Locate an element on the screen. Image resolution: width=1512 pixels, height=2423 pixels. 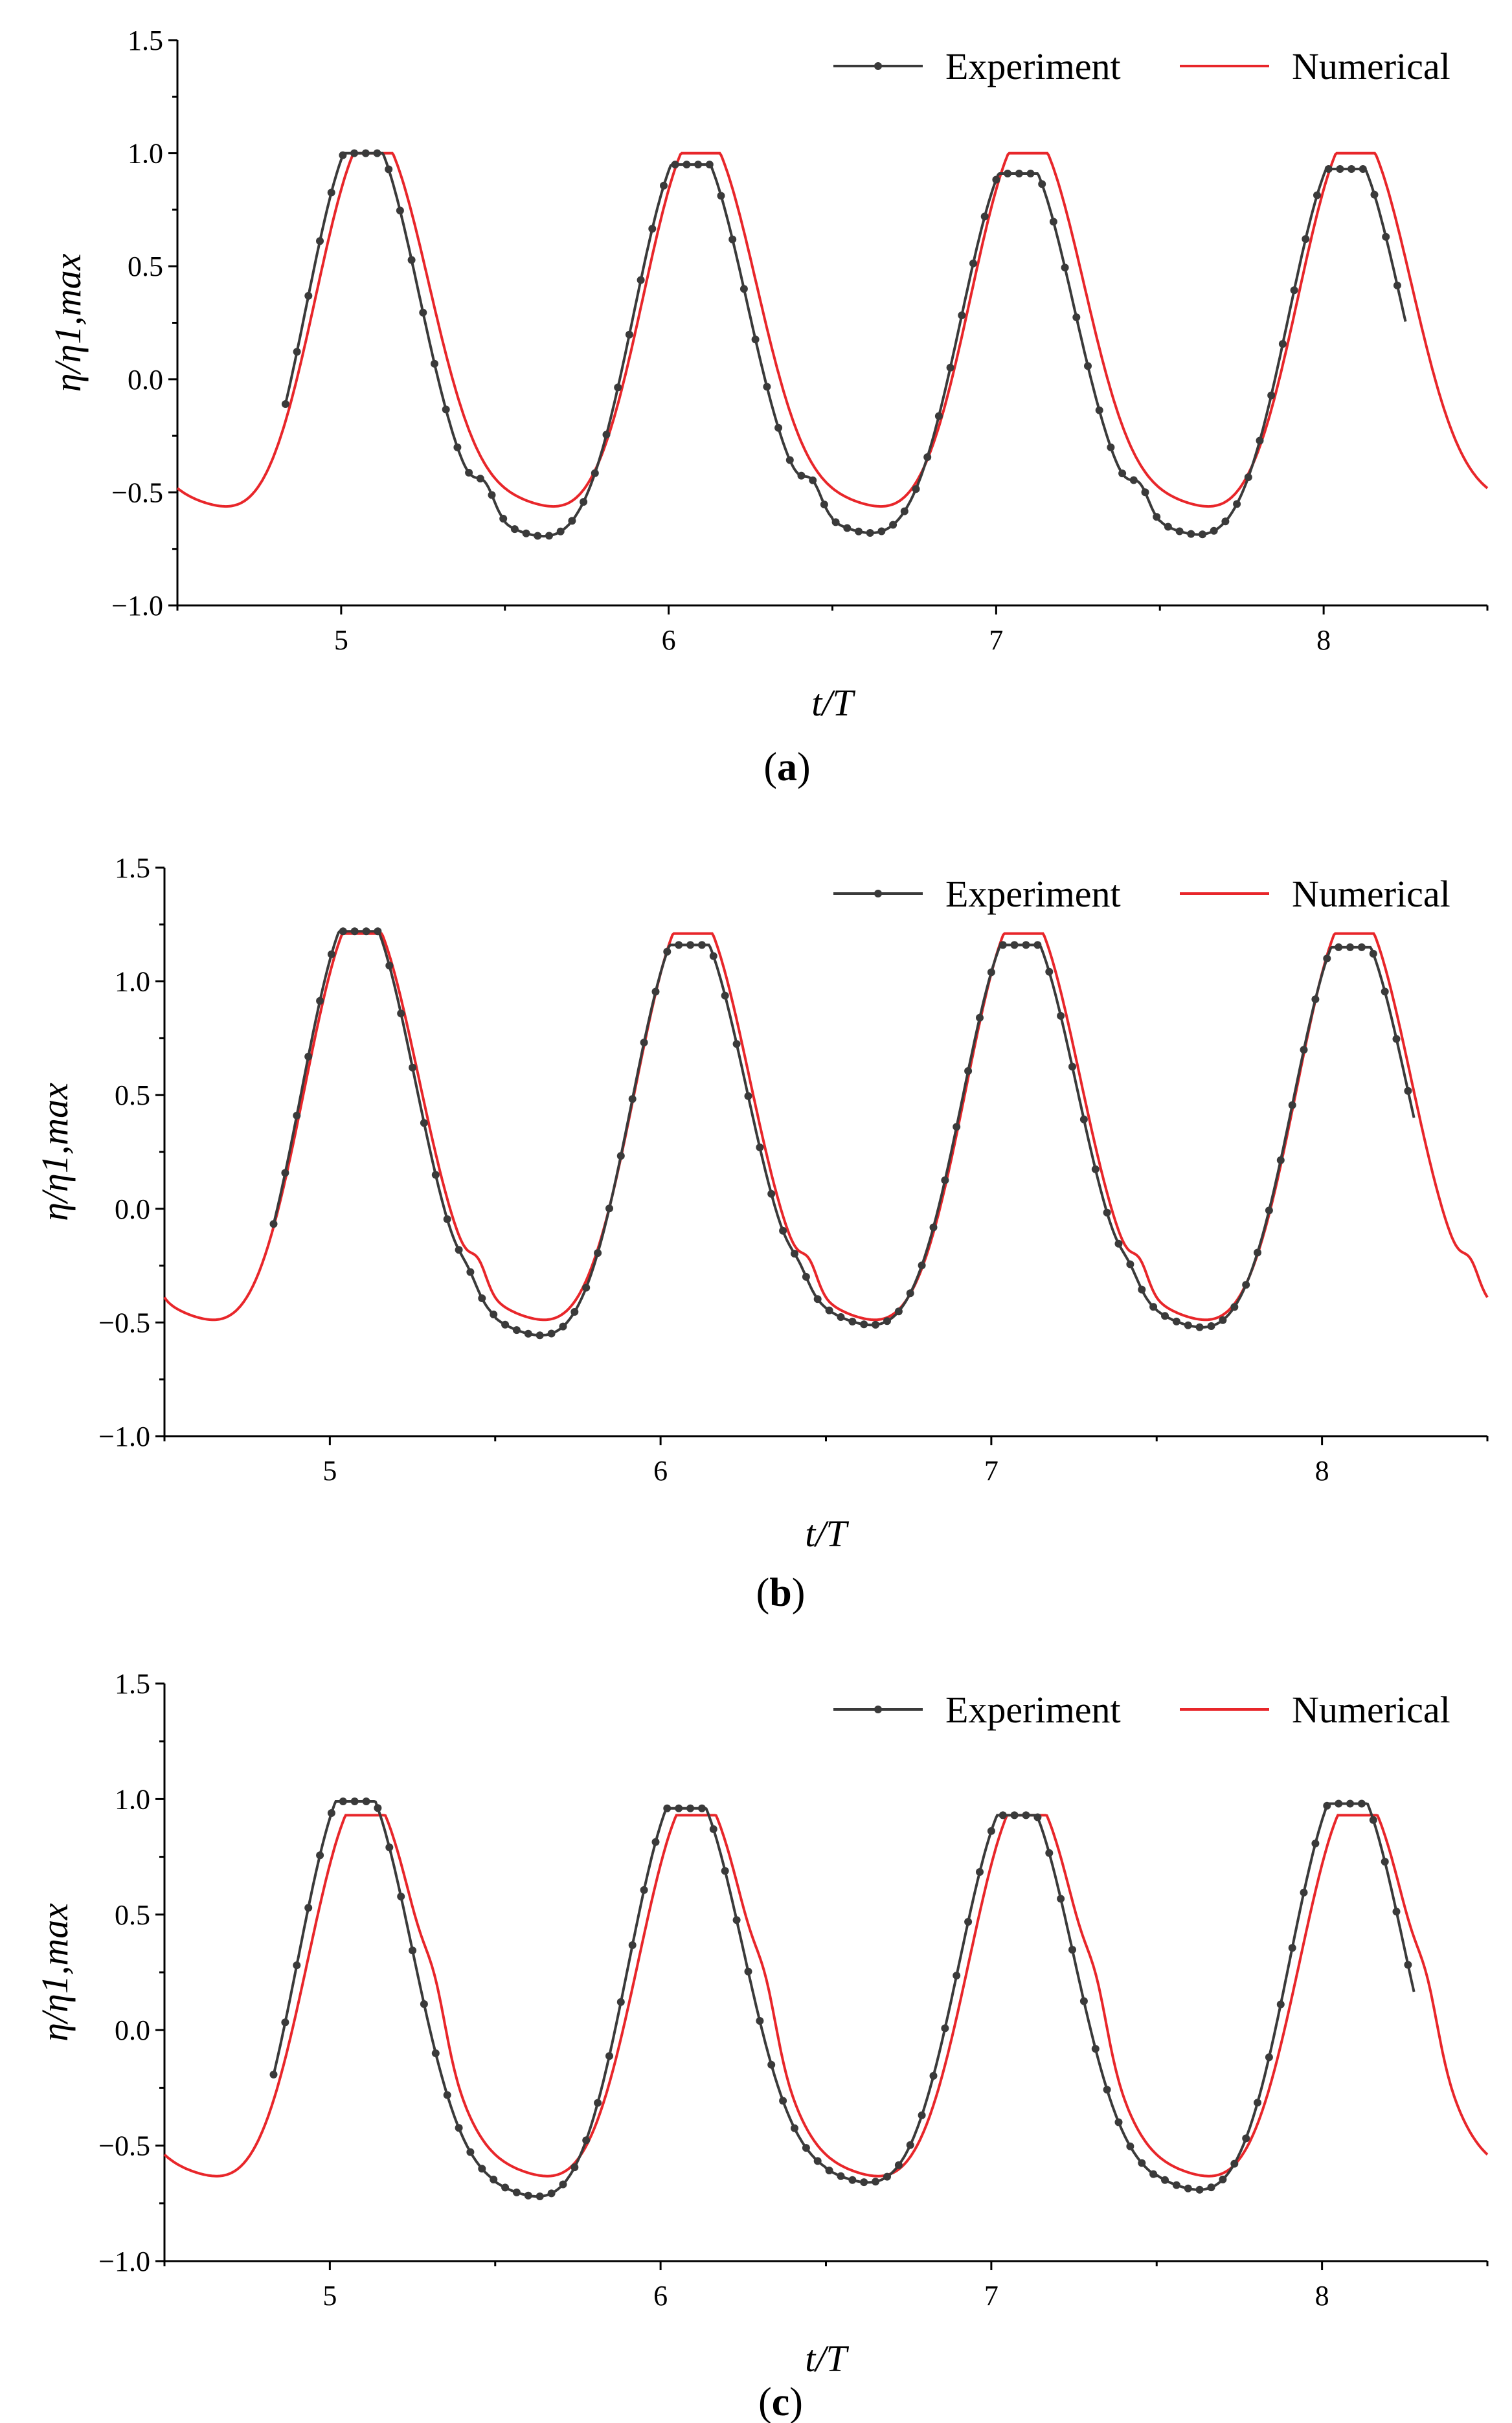
x-tick-label: 8 is located at coordinates (1322, 1471).